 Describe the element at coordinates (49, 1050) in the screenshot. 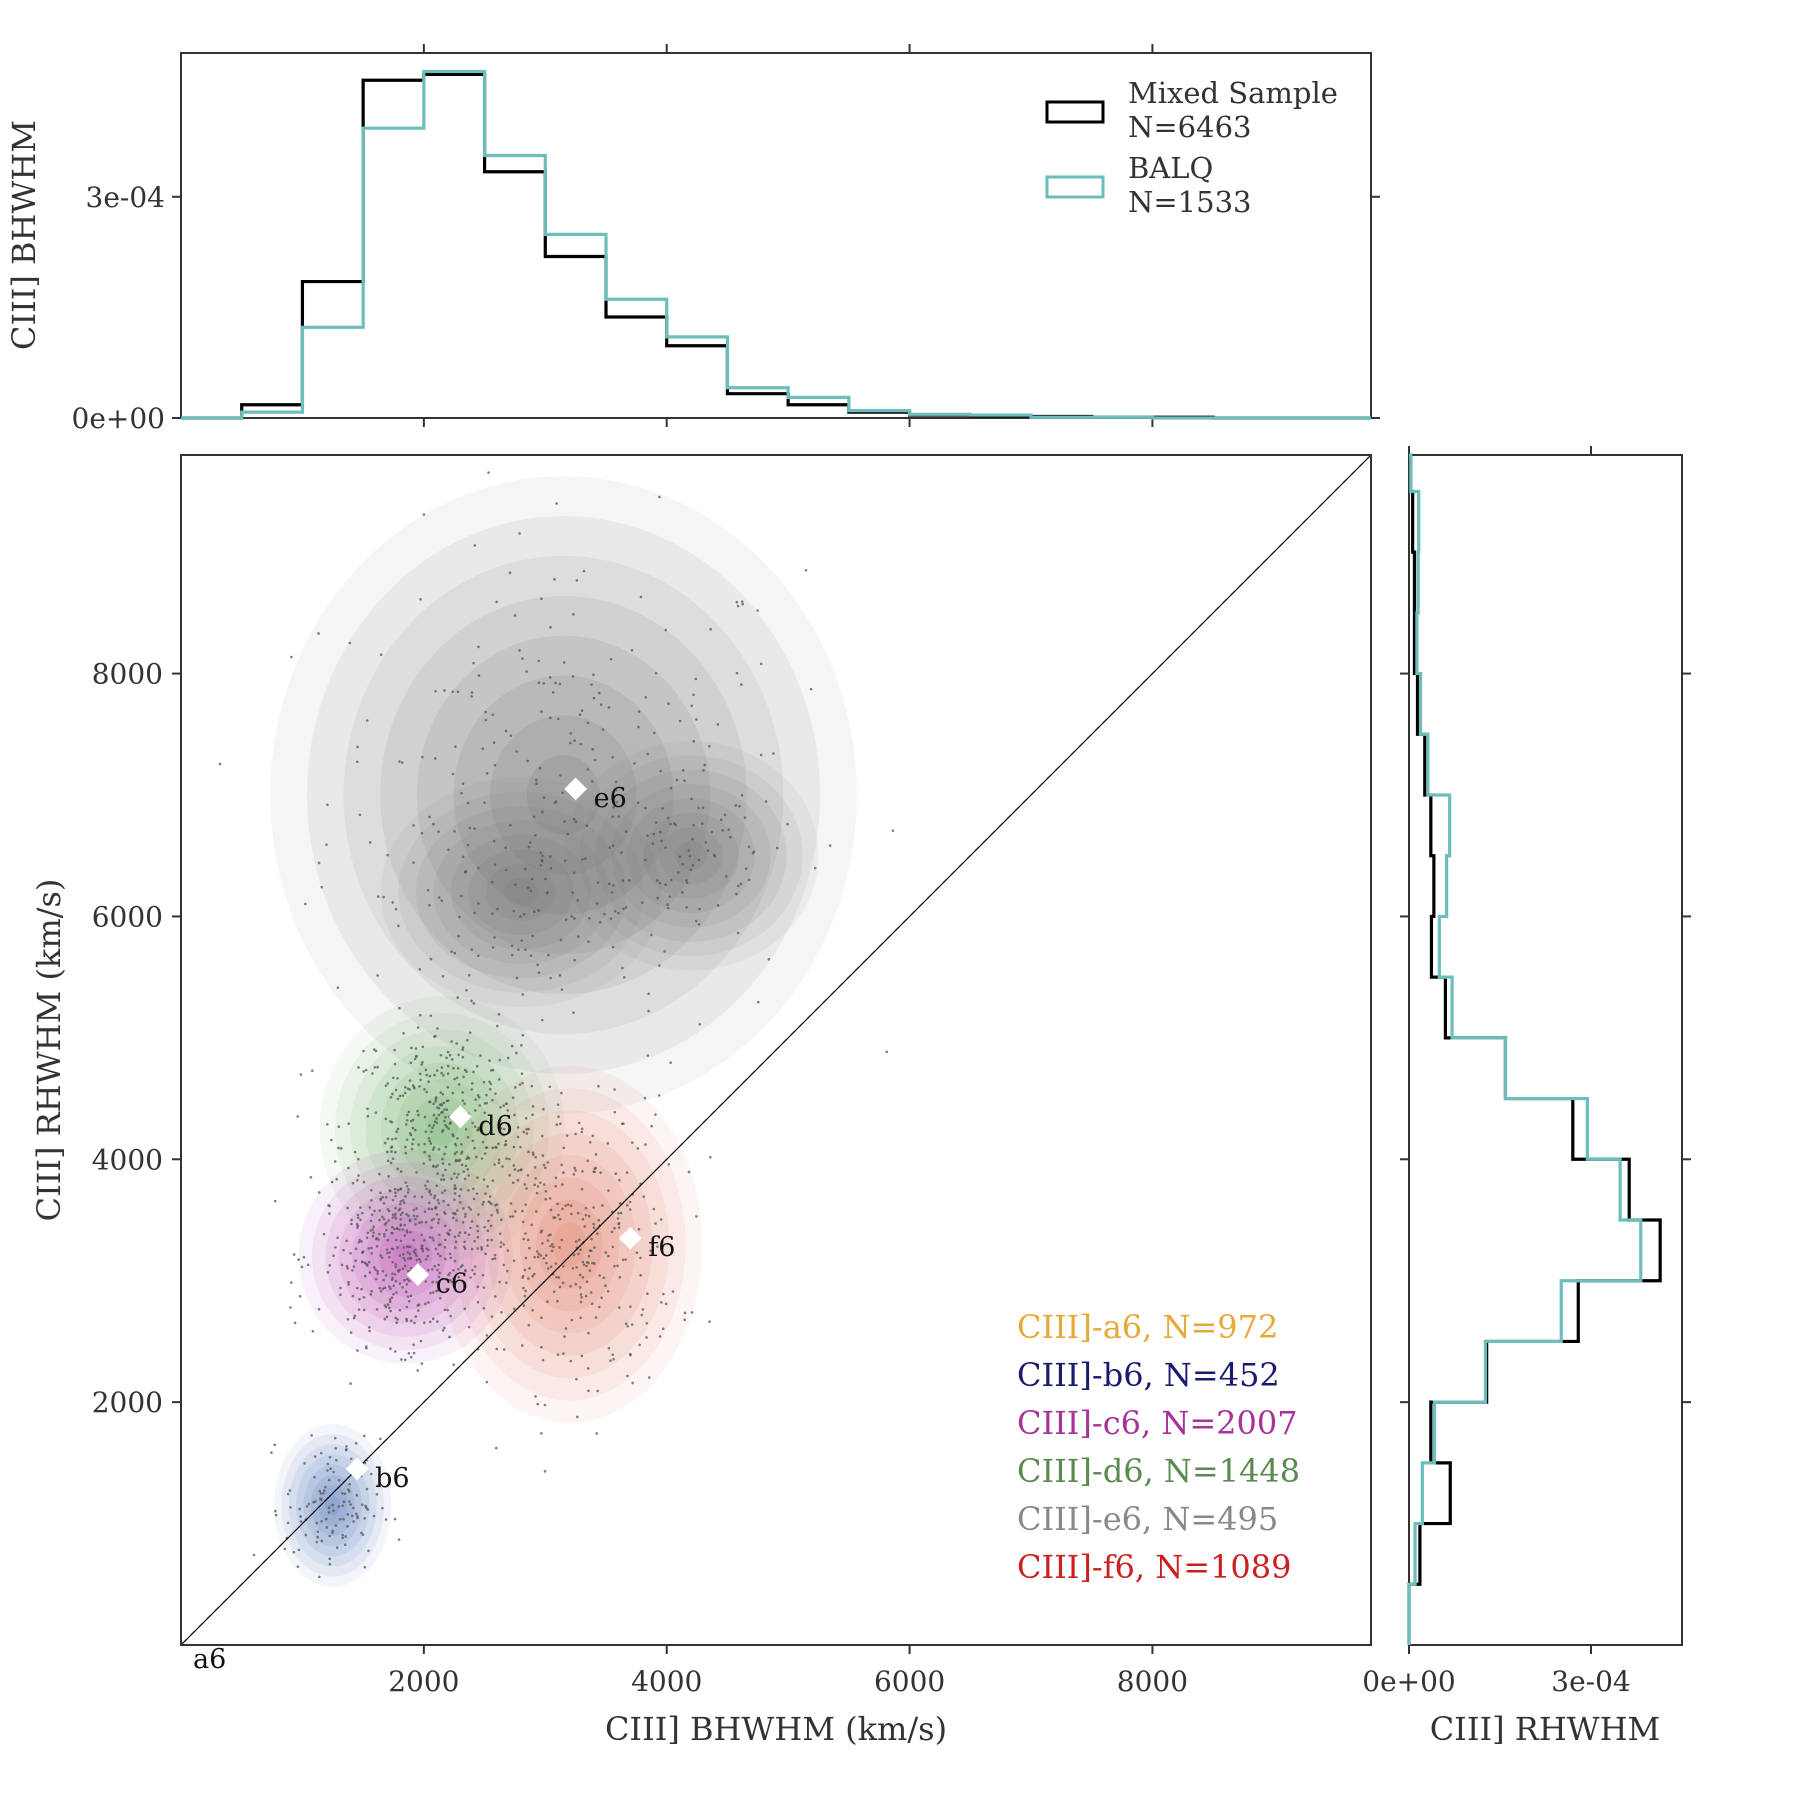

I see `main-ylabel: CIII] RHWHM (km/s)` at that location.